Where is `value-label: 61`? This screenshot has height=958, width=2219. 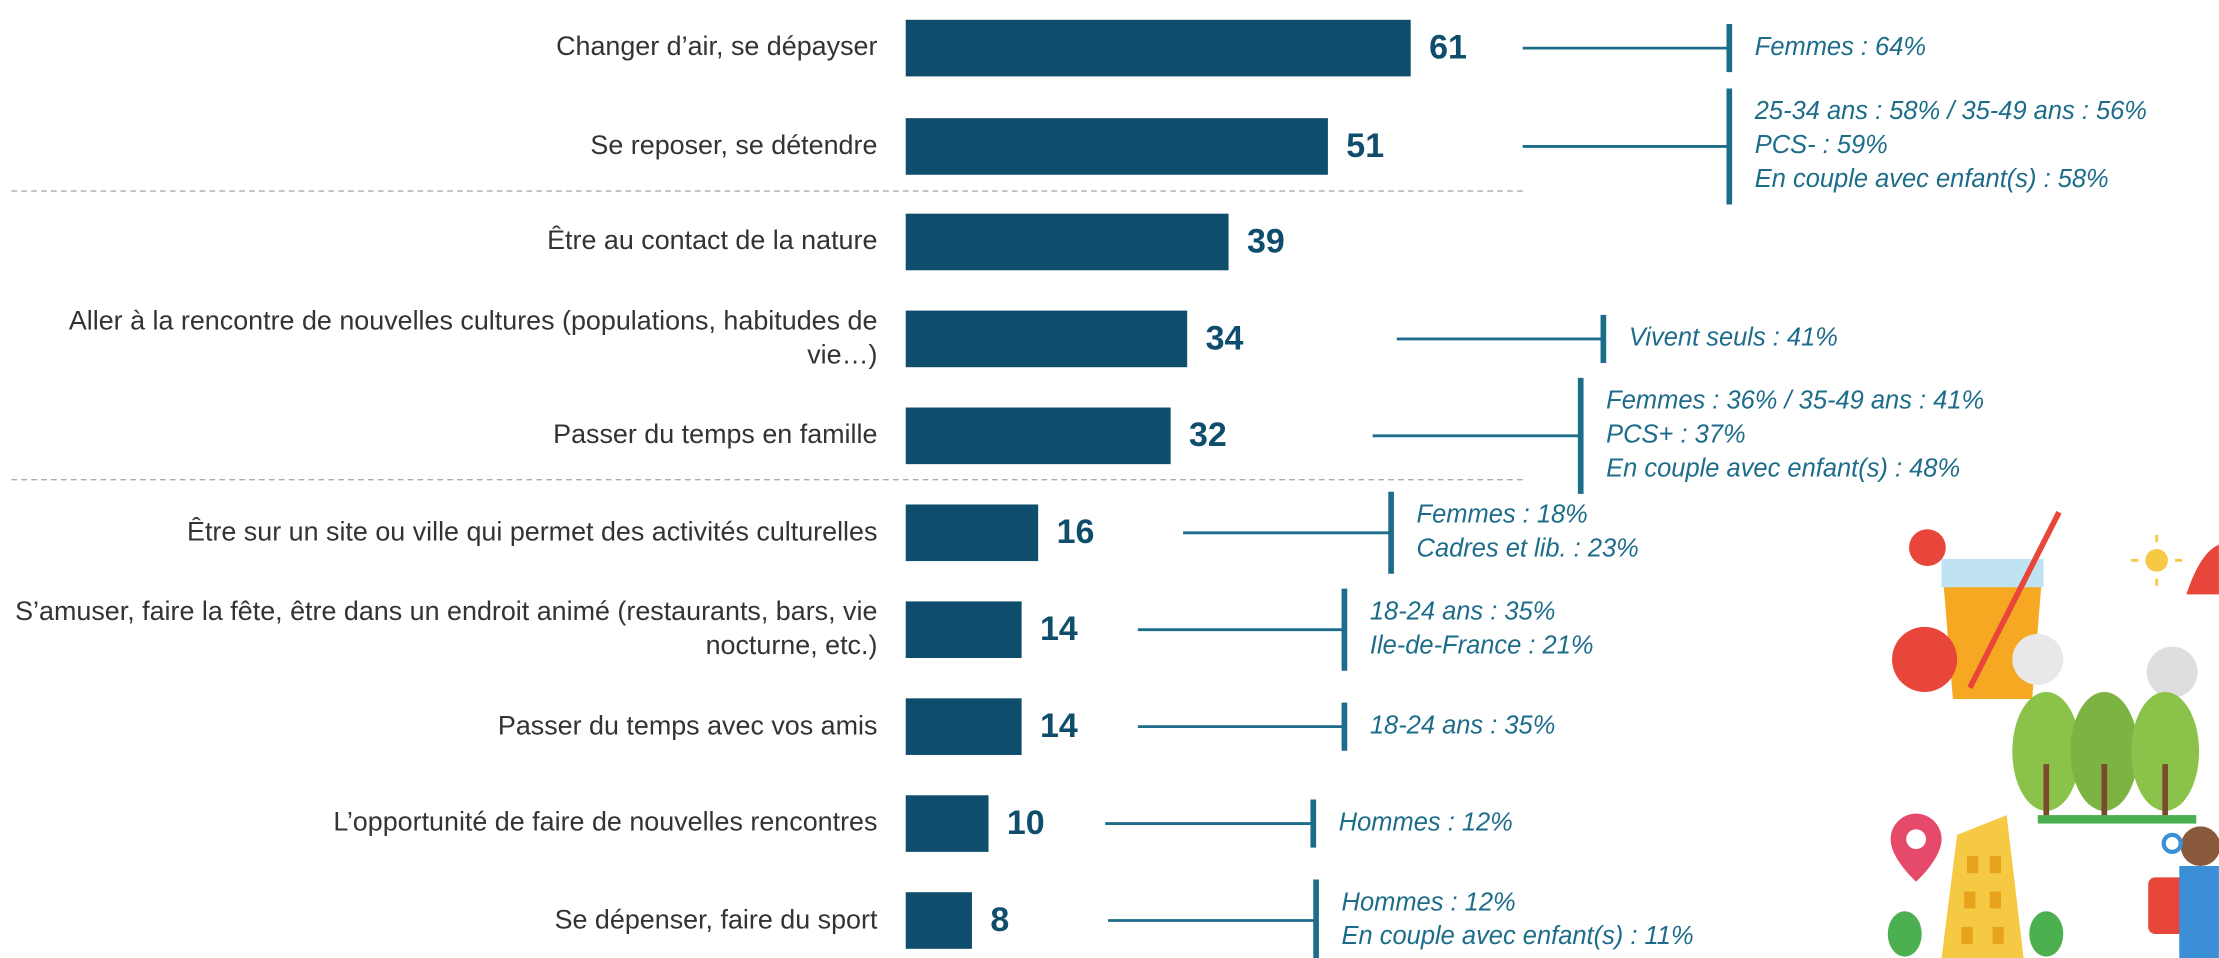 value-label: 61 is located at coordinates (1448, 47).